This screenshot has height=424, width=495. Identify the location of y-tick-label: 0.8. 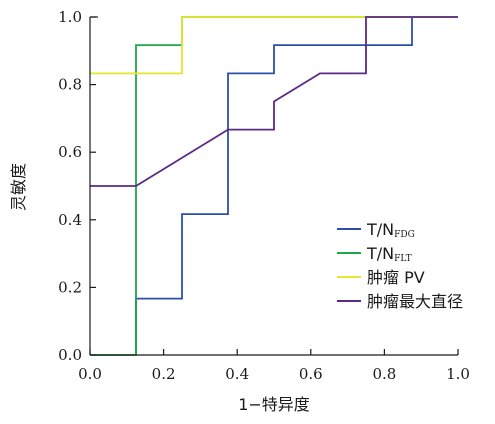
(70, 85).